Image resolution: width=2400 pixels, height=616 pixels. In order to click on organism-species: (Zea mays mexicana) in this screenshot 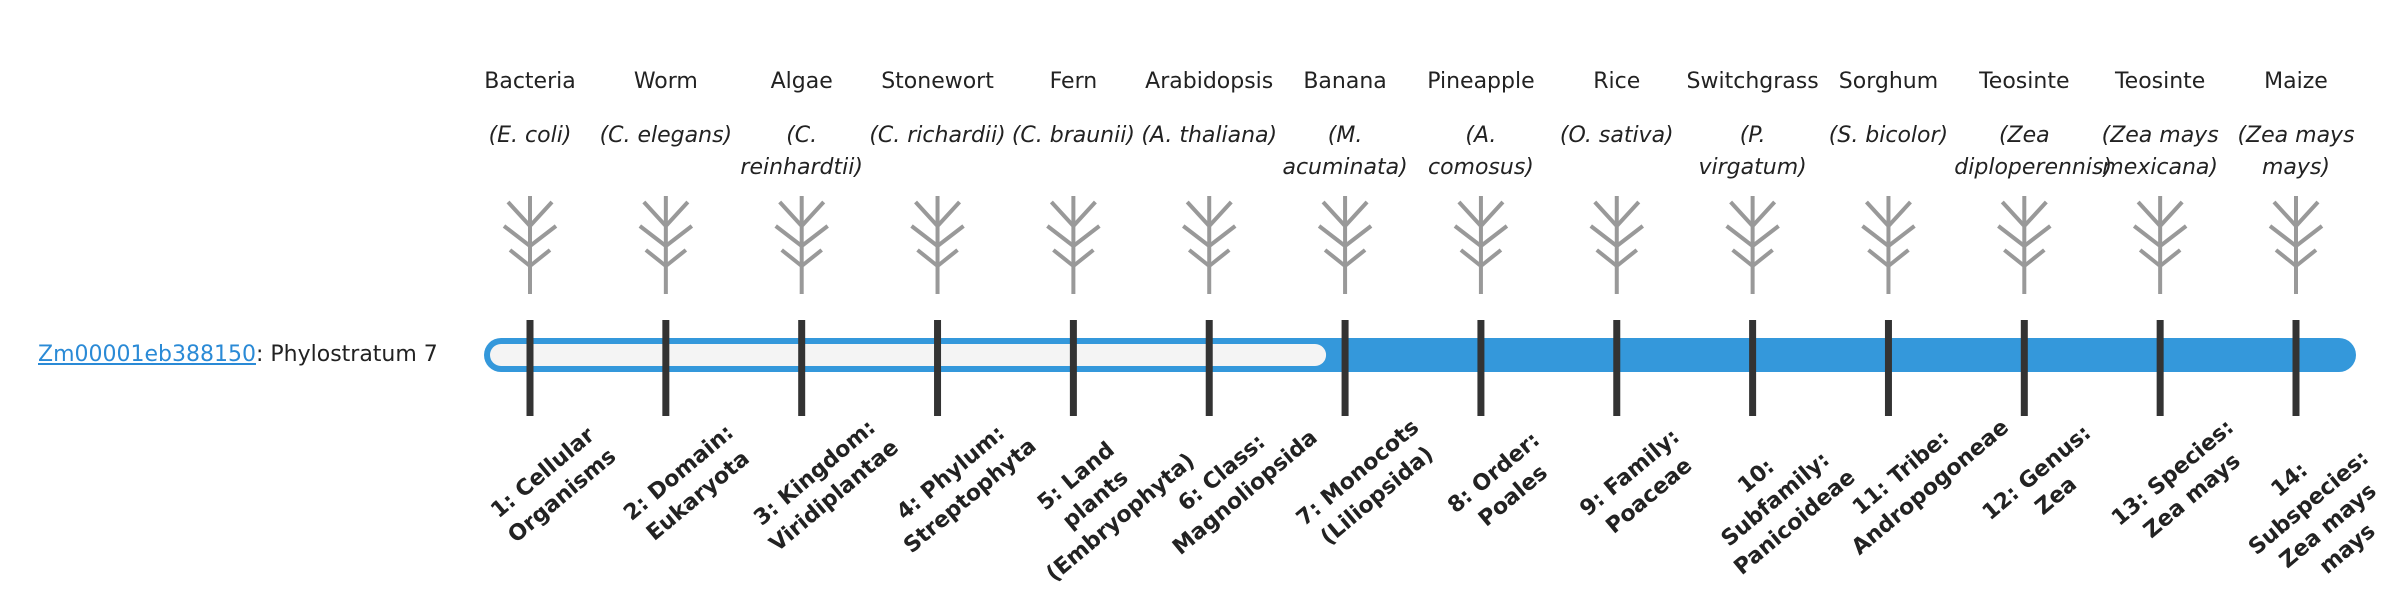, I will do `click(2160, 151)`.